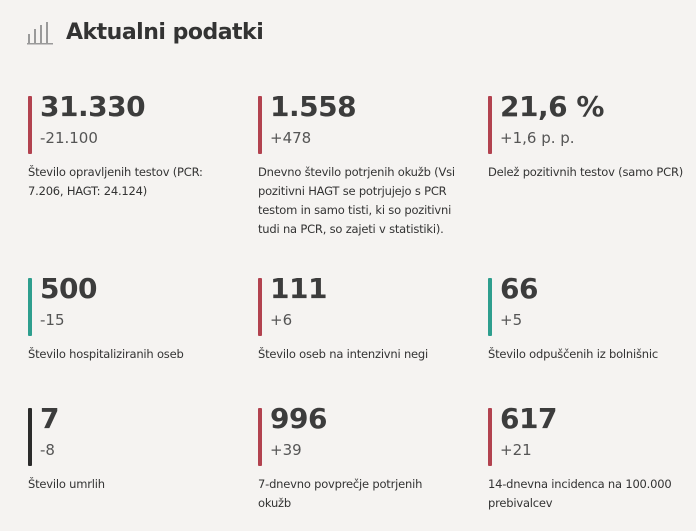  I want to click on bar-chart-icon, so click(40, 32).